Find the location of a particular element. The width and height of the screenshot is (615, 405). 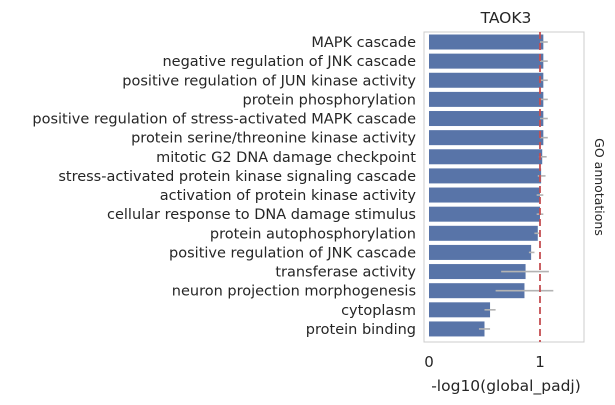

chart-title: TAOK3 is located at coordinates (506, 18).